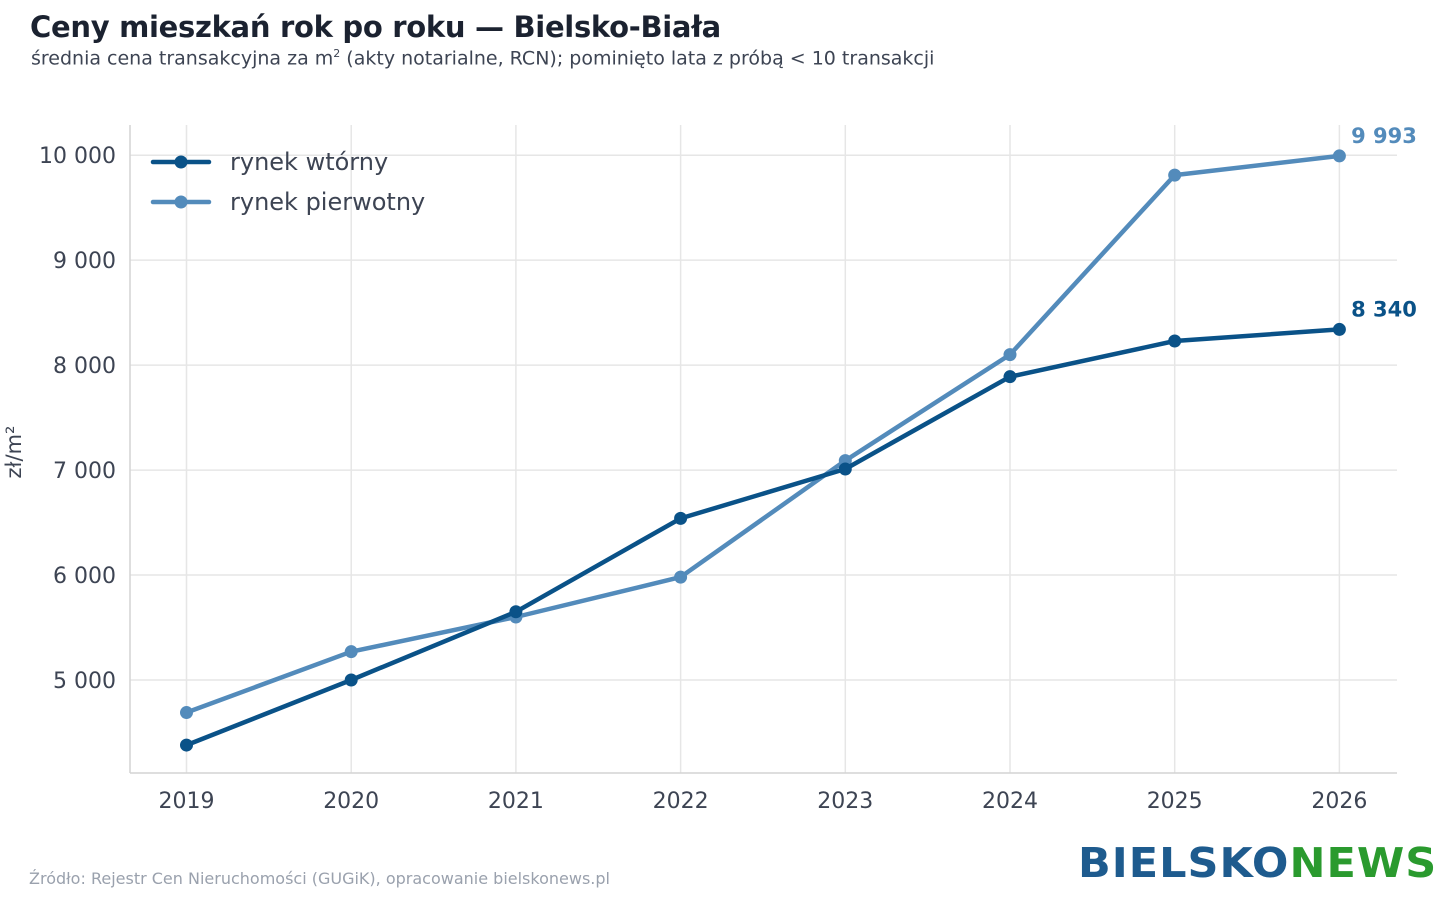 The image size is (1440, 900). What do you see at coordinates (14, 452) in the screenshot?
I see `y-axis-label: zł/m²` at bounding box center [14, 452].